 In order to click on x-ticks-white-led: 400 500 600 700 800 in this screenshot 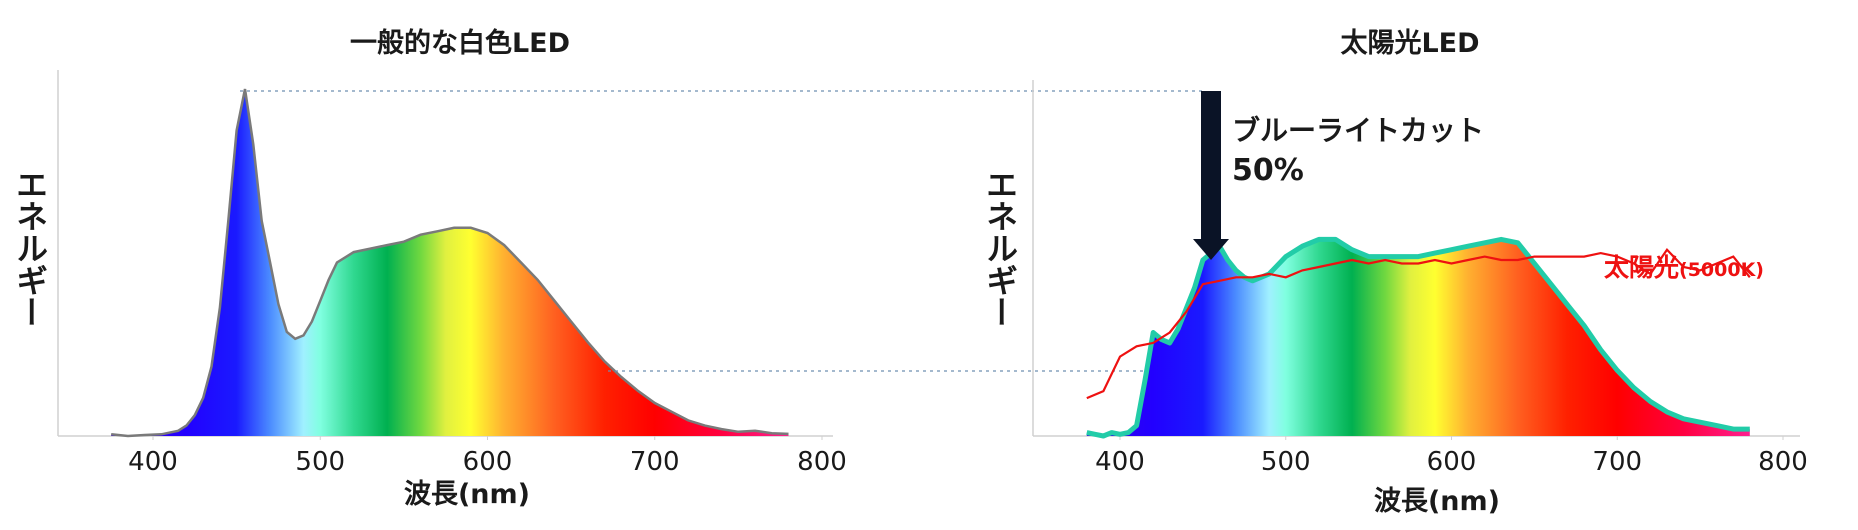, I will do `click(487, 456)`.